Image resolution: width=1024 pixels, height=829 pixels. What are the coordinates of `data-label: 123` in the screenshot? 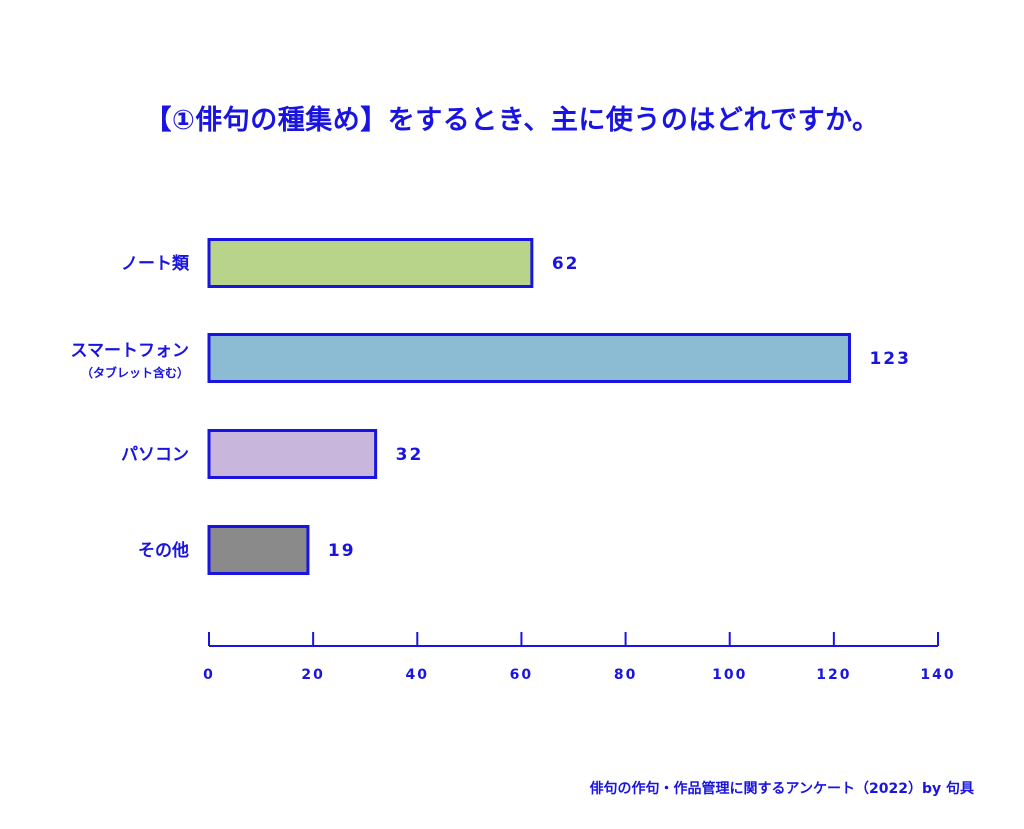 It's located at (890, 359).